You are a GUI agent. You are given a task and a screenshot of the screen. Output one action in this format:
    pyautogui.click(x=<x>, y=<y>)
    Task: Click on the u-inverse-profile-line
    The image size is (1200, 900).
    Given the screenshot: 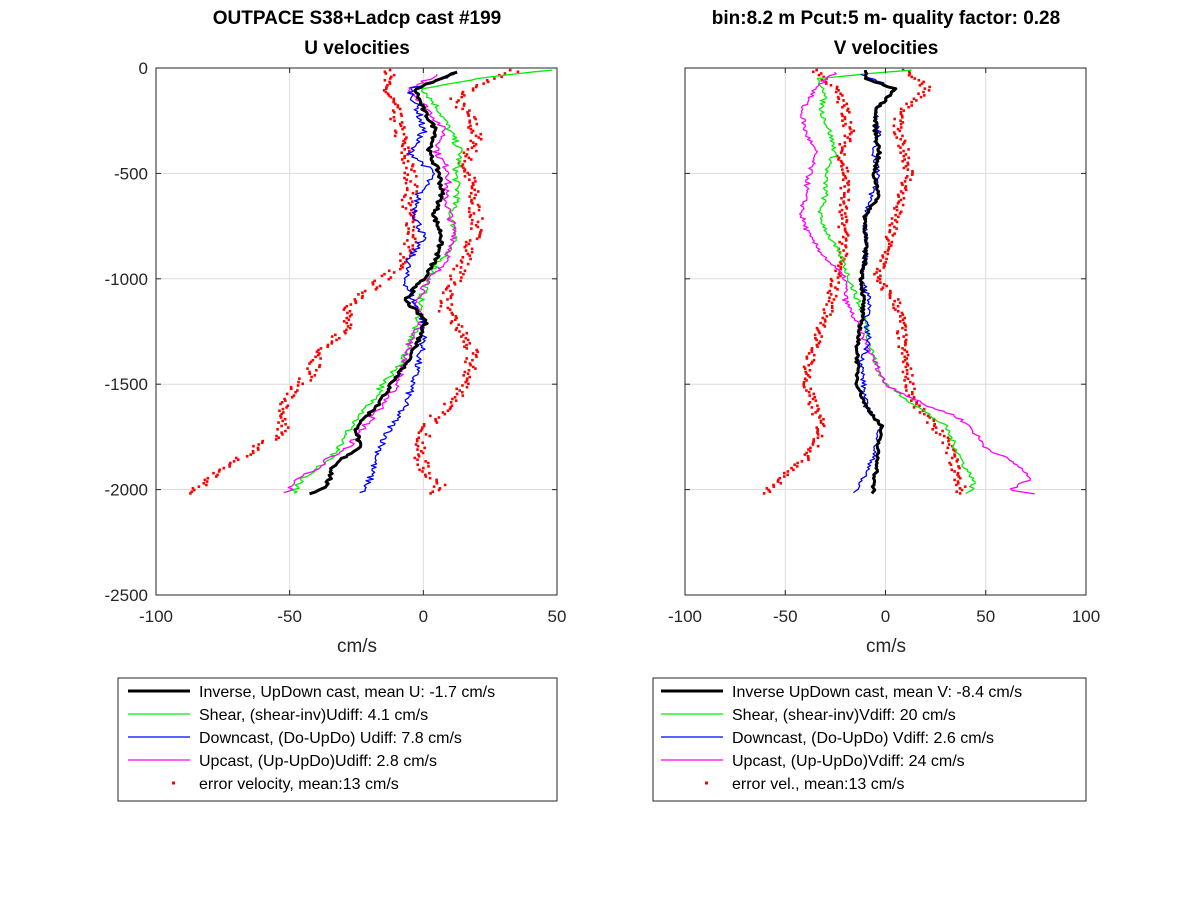 What is the action you would take?
    pyautogui.click(x=383, y=283)
    